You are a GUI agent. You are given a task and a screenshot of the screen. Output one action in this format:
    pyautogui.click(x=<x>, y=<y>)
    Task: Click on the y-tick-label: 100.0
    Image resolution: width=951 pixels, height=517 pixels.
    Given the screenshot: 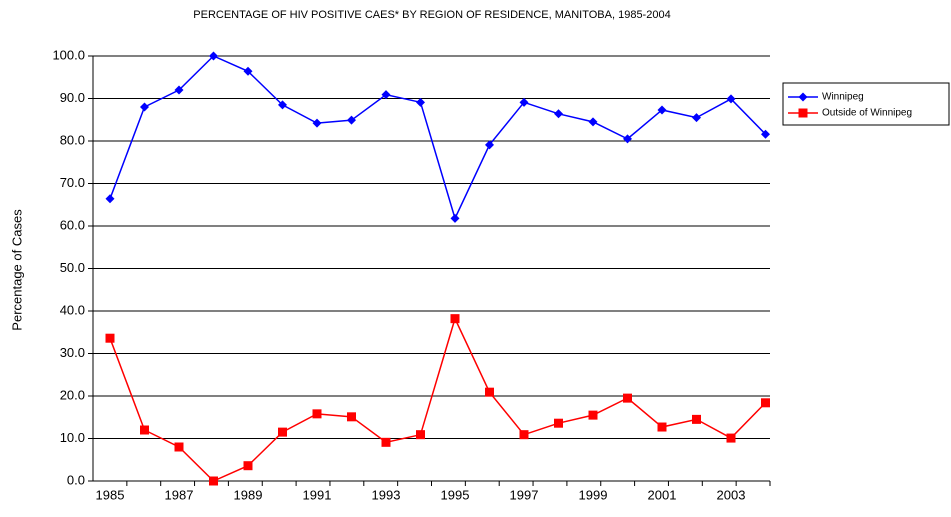 What is the action you would take?
    pyautogui.click(x=68, y=54)
    